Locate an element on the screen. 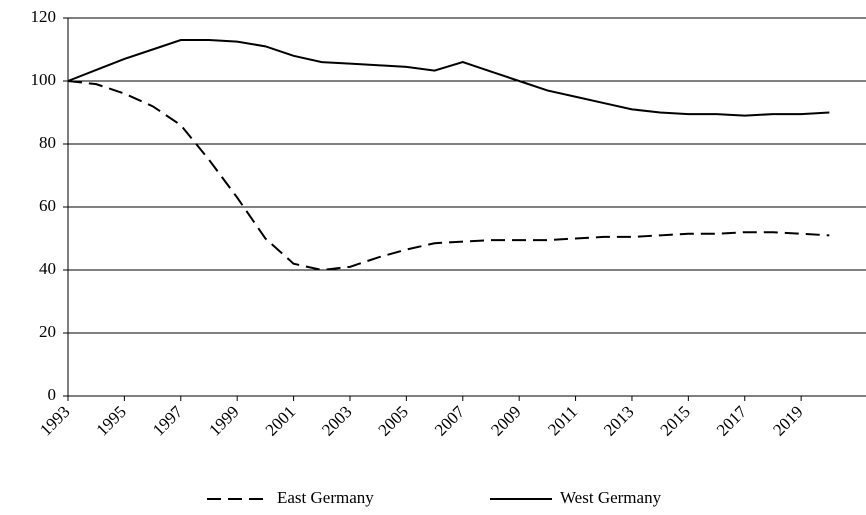  y-tick-label: 40 is located at coordinates (47, 268).